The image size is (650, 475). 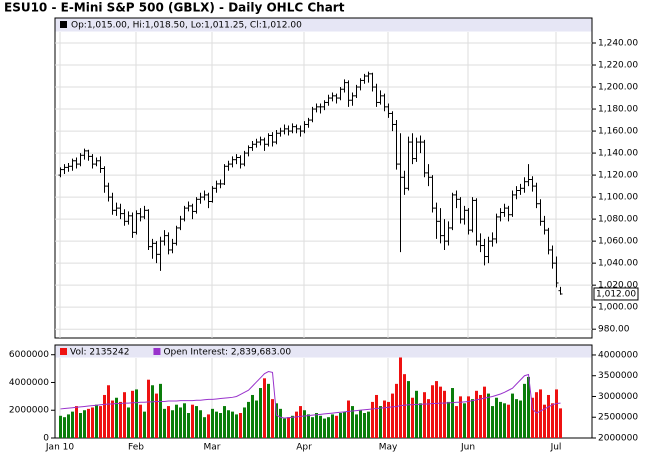 What do you see at coordinates (616, 294) in the screenshot?
I see `last-price-label: 1,012.00` at bounding box center [616, 294].